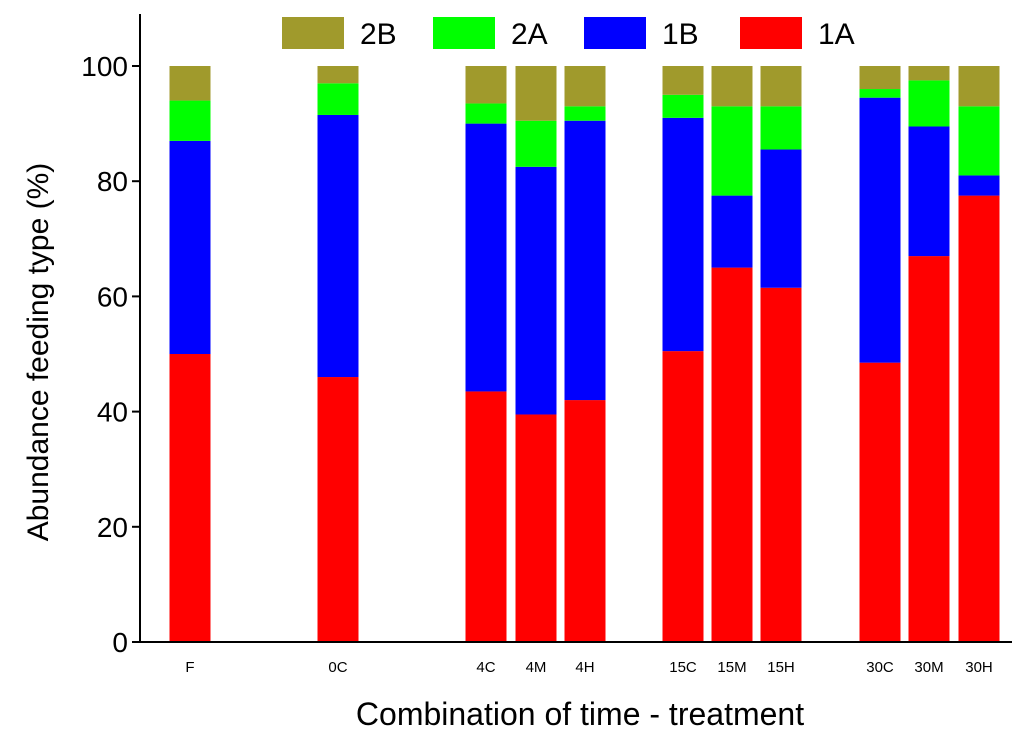  Describe the element at coordinates (929, 449) in the screenshot. I see `bar-segment-30m-1a` at that location.